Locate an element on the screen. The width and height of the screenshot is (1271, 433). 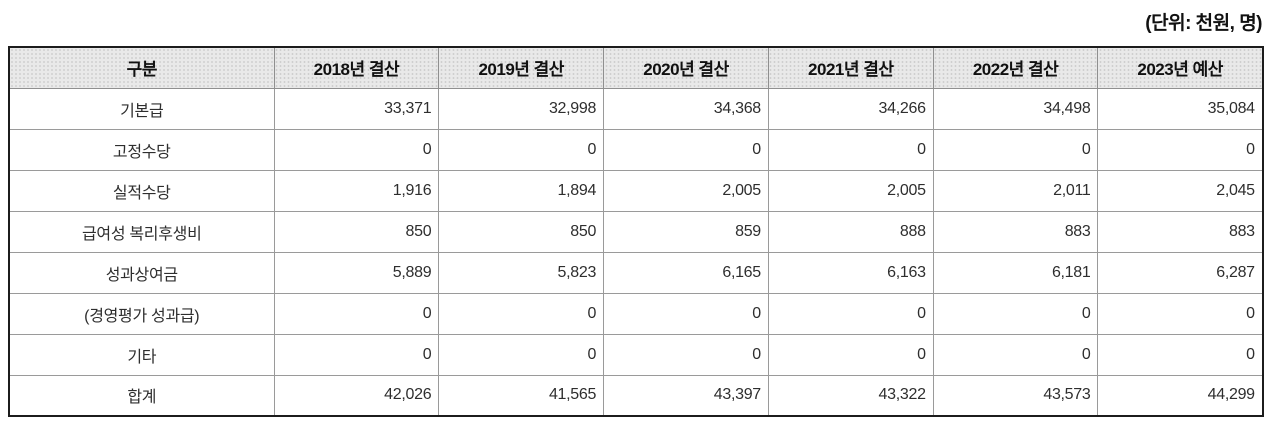
value-cell: 35,084 is located at coordinates (1180, 108).